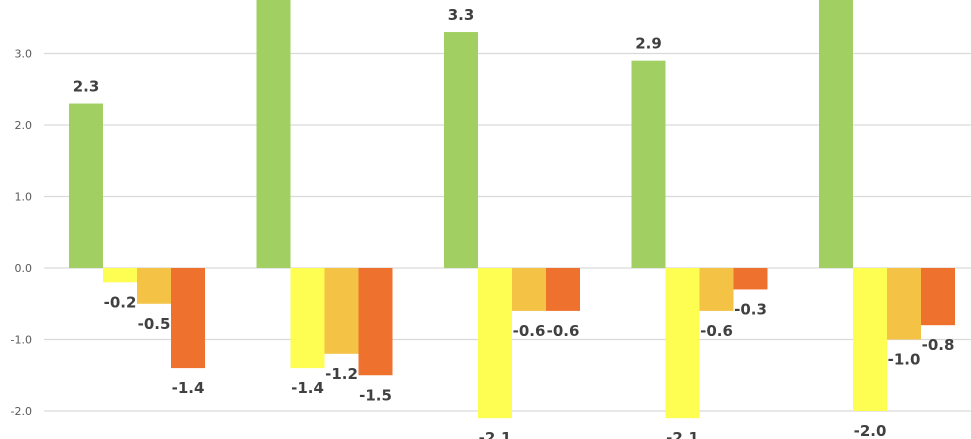  What do you see at coordinates (154, 324) in the screenshot?
I see `data-label: -0.5` at bounding box center [154, 324].